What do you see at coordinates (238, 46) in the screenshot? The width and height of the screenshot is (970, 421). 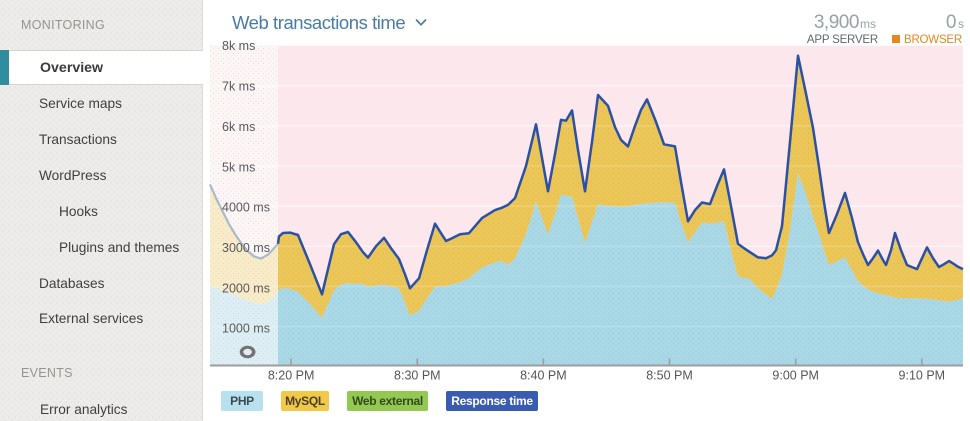 I see `svg-text: 8k ms` at bounding box center [238, 46].